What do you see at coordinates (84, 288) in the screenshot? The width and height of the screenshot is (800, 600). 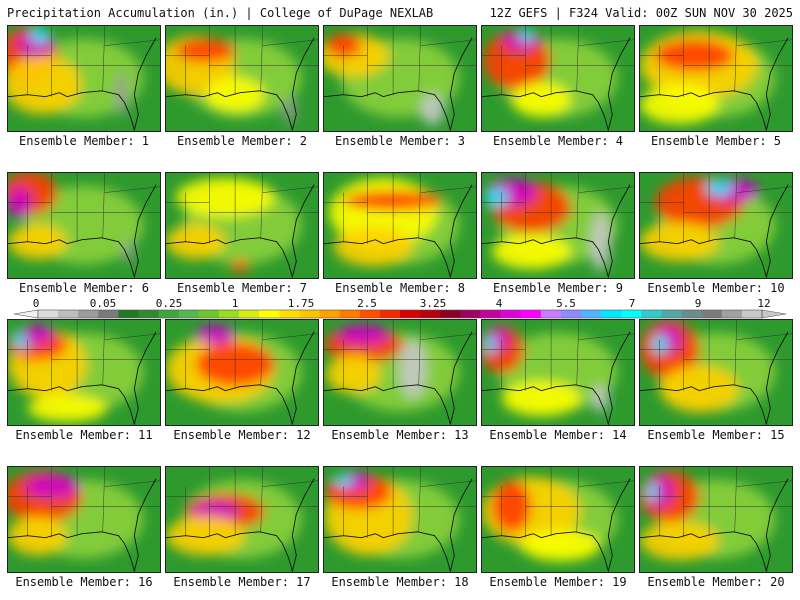 I see `ensemble-member-caption: Ensemble Member: 6` at bounding box center [84, 288].